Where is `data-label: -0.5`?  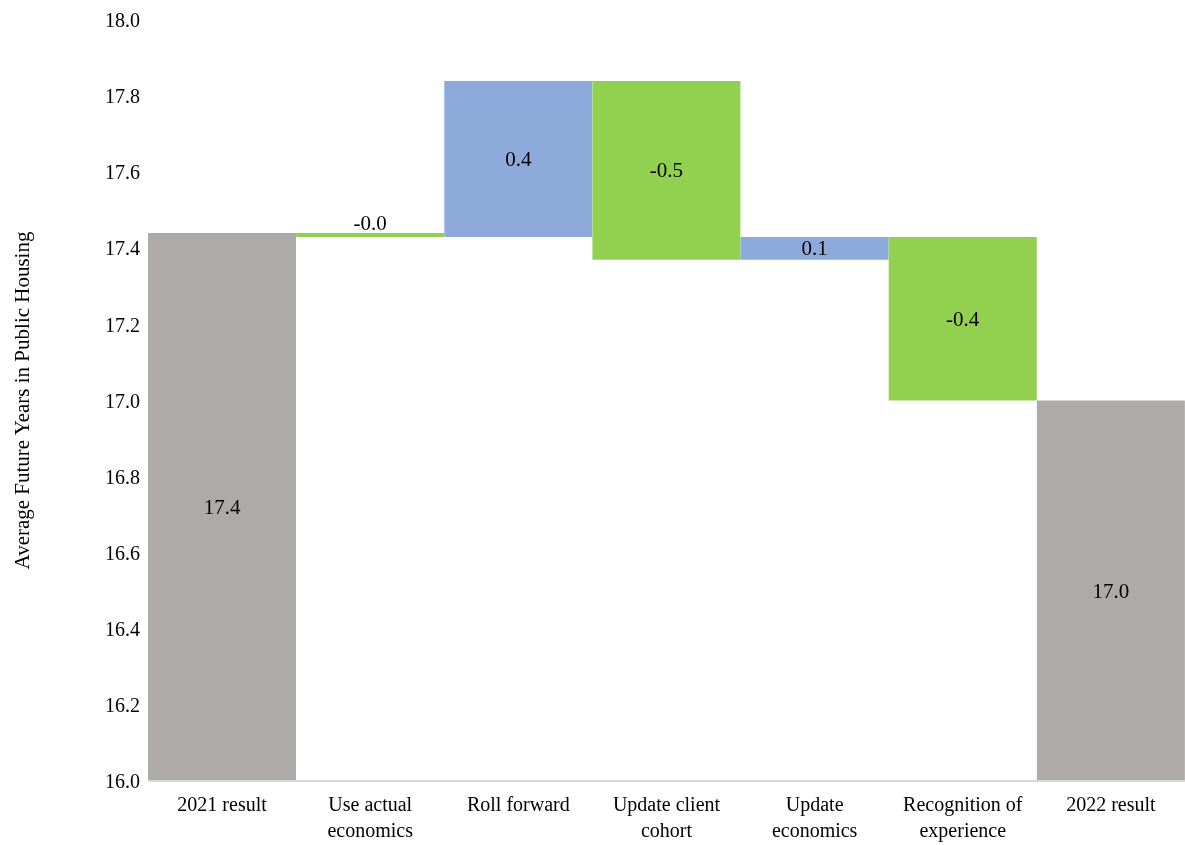 data-label: -0.5 is located at coordinates (666, 170).